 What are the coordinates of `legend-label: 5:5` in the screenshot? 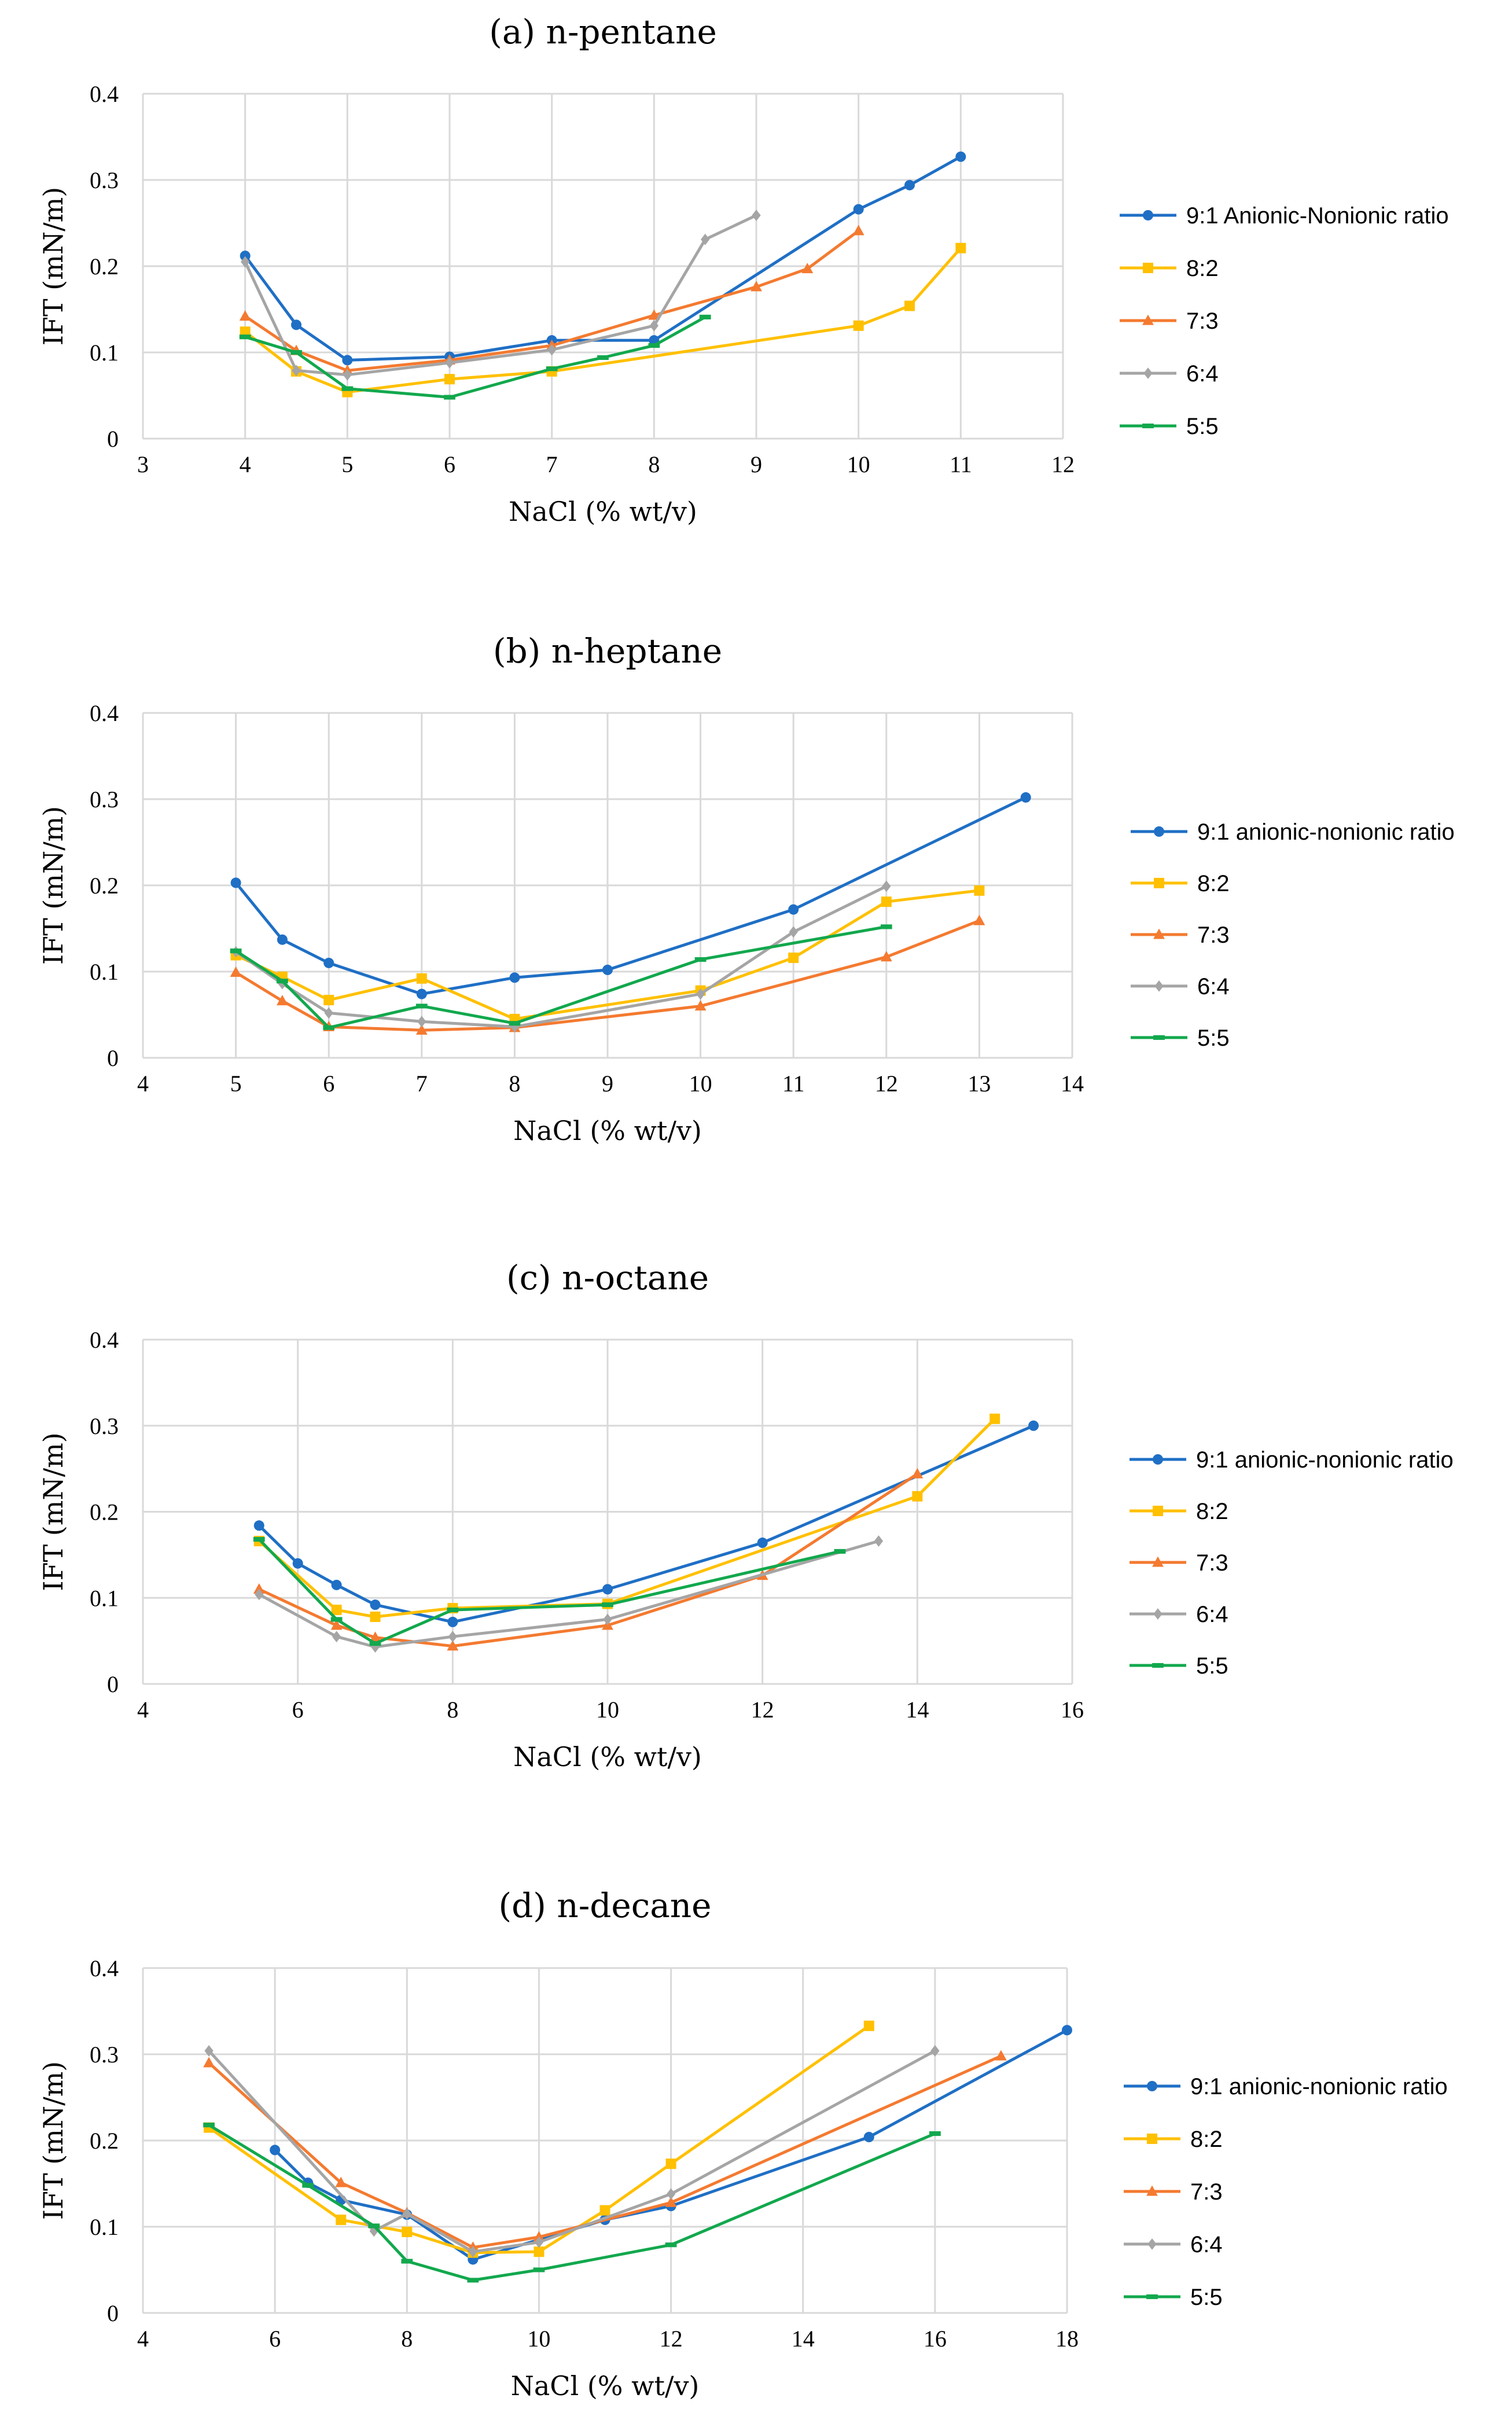 It's located at (1213, 1038).